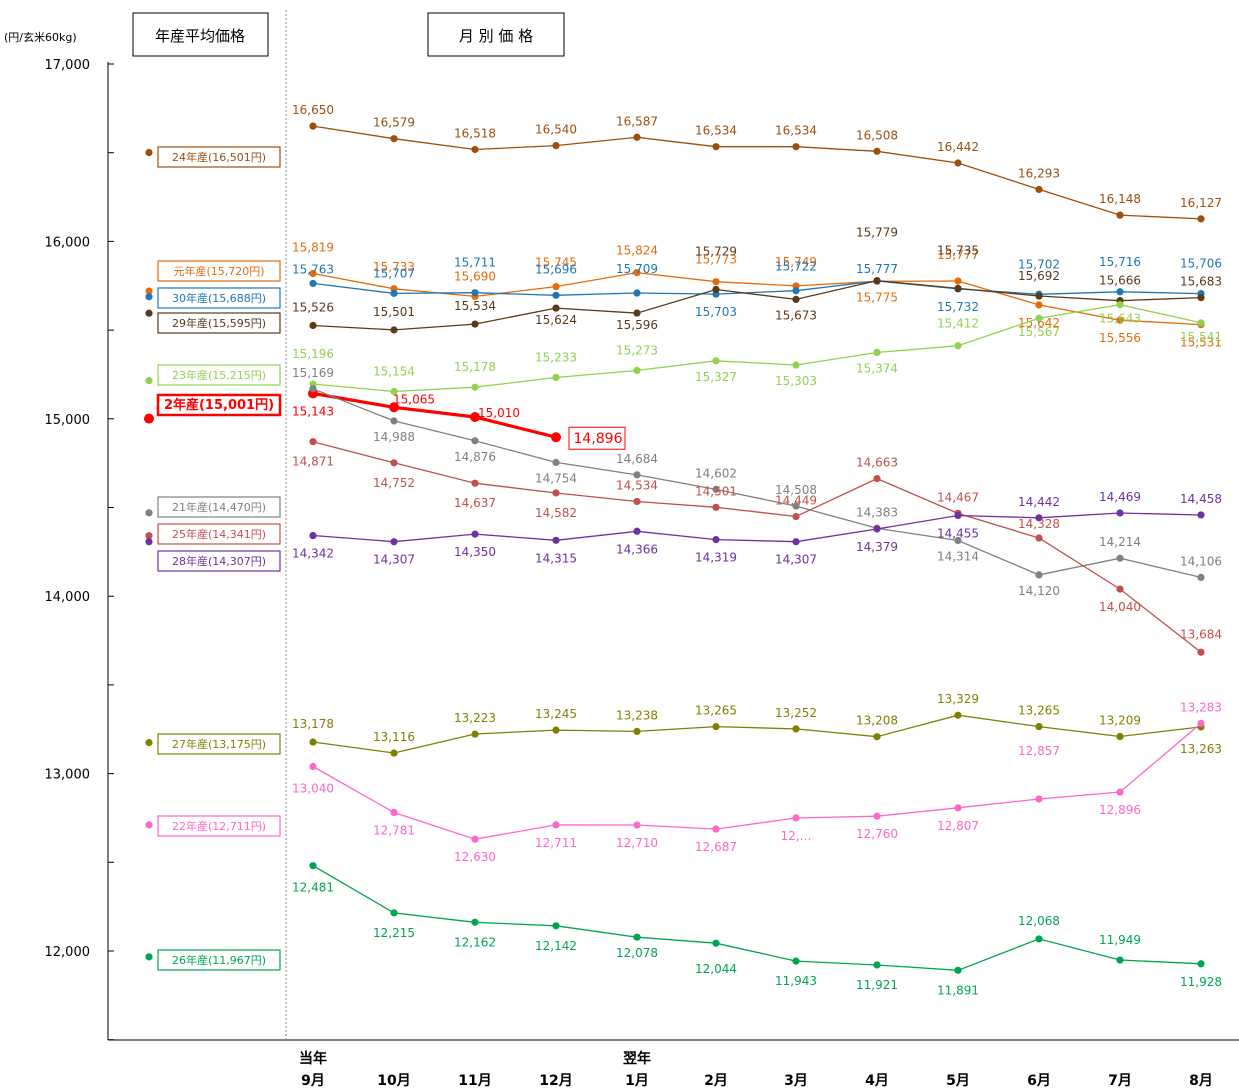 This screenshot has height=1089, width=1239. Describe the element at coordinates (313, 888) in the screenshot. I see `data-label: 12,481` at that location.